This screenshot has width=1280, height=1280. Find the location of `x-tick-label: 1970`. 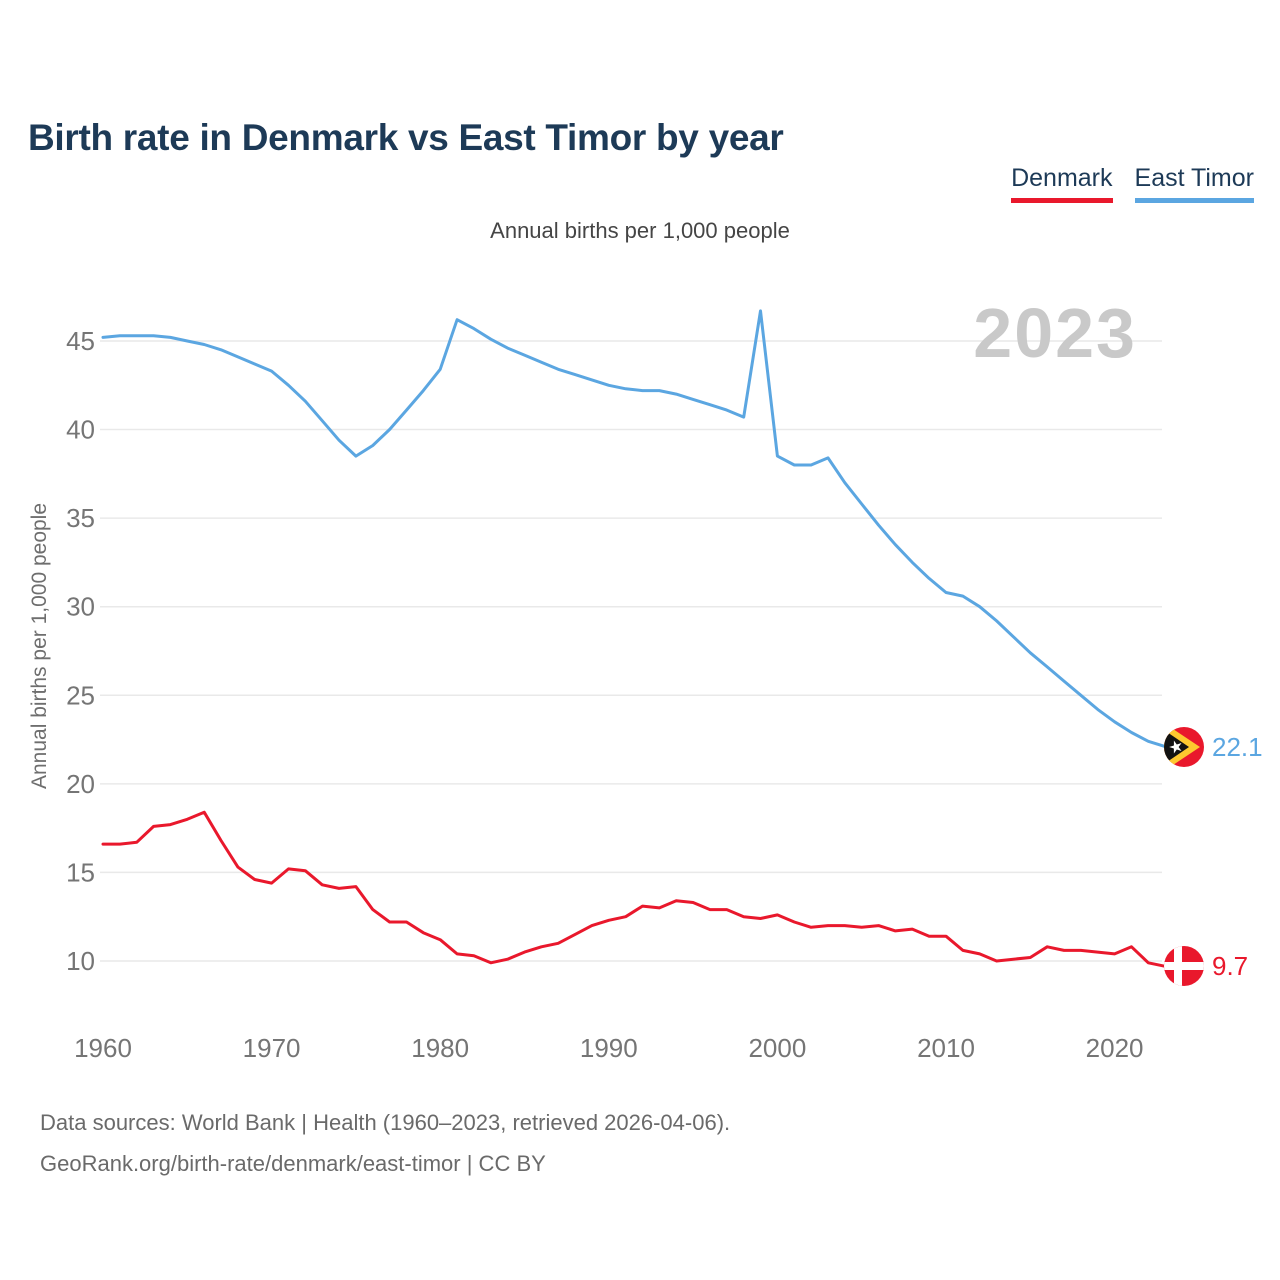

x-tick-label: 1970 is located at coordinates (272, 1048).